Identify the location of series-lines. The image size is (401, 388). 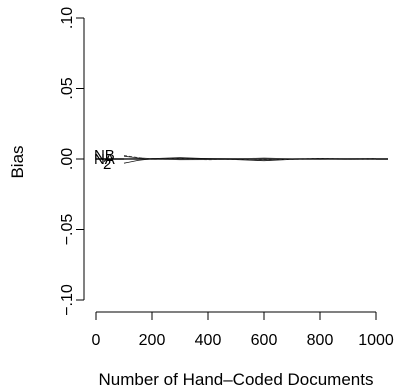
(250, 159).